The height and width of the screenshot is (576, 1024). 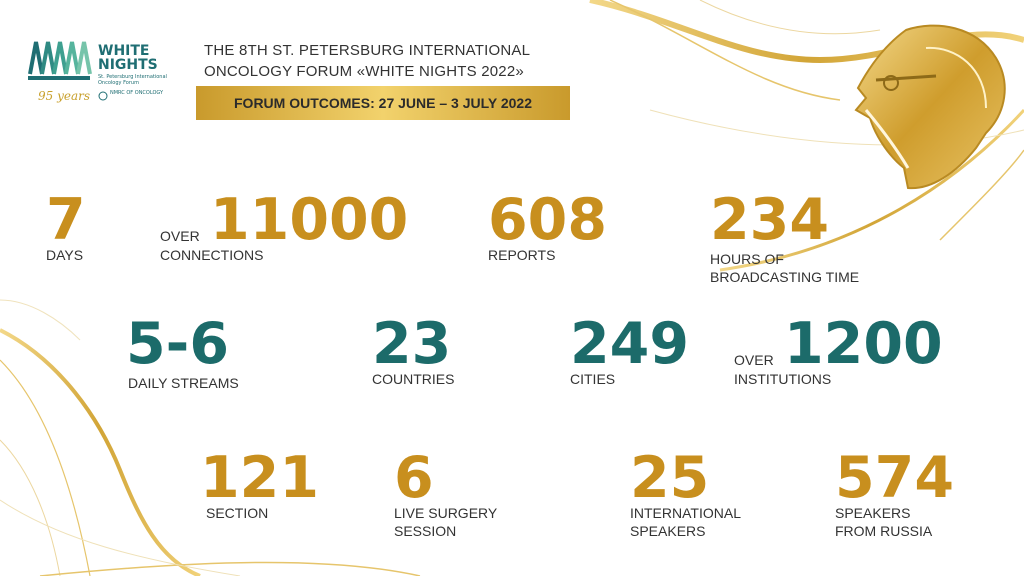 I want to click on profile-portrait-icon, so click(x=930, y=107).